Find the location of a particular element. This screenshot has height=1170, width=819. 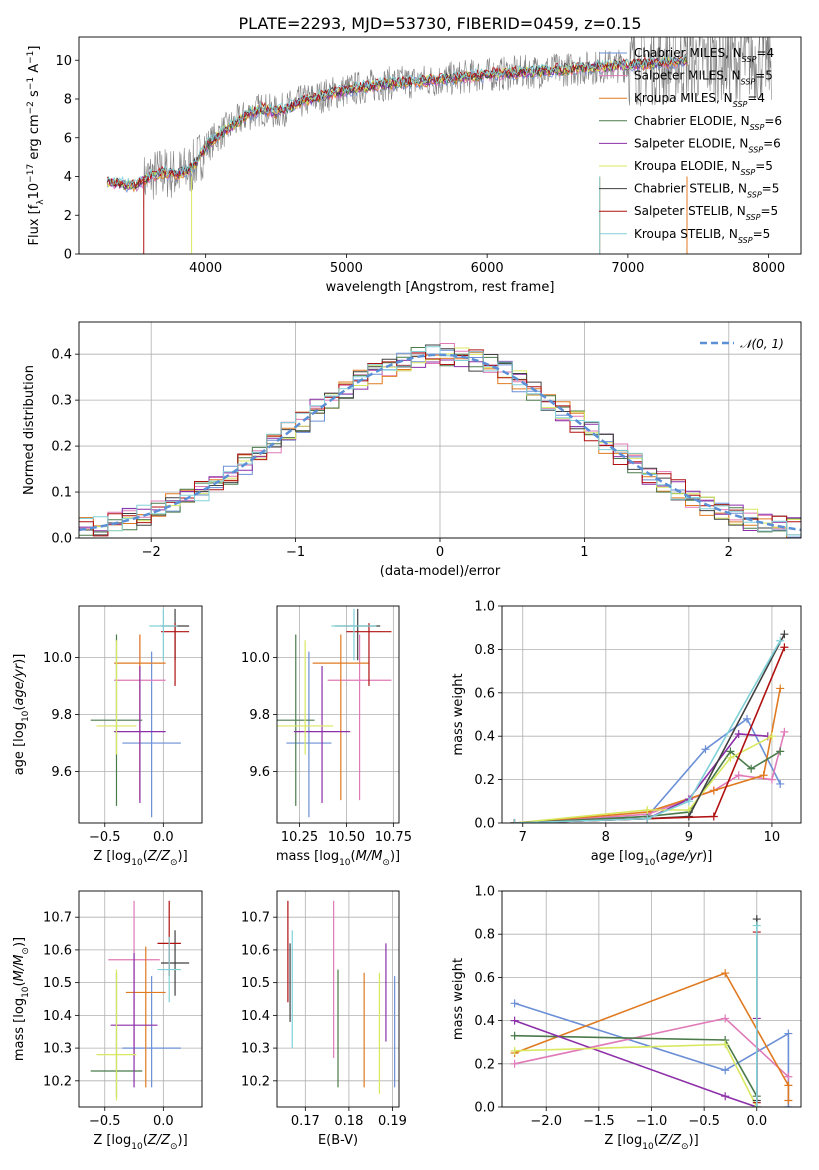

x-axis-label: wavelength [Angstrom, rest frame] is located at coordinates (440, 287).